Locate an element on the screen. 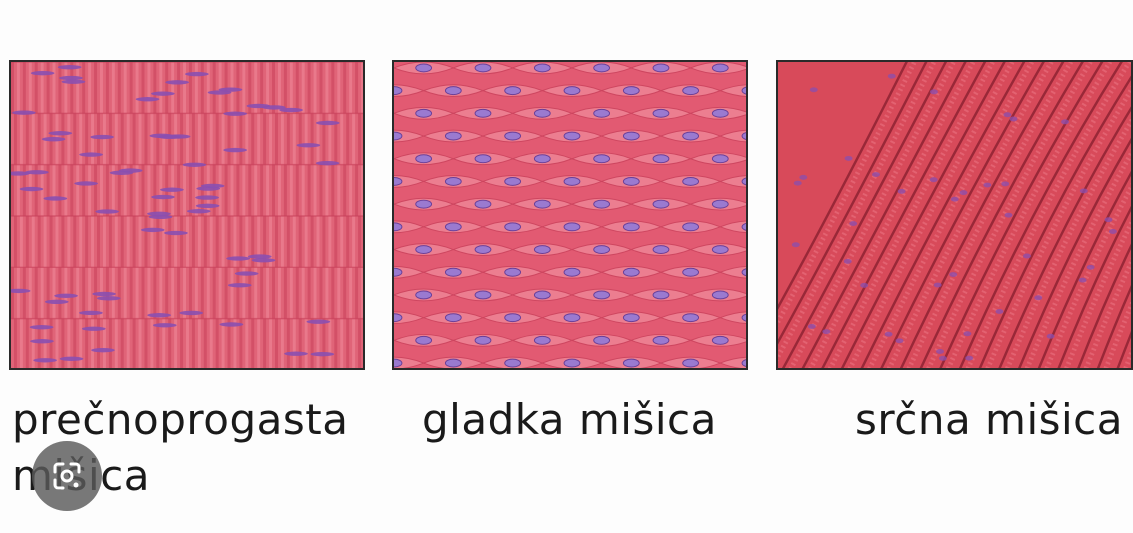 This screenshot has width=1133, height=533. cardiac-muscle-caption: srčna mišica is located at coordinates (989, 419).